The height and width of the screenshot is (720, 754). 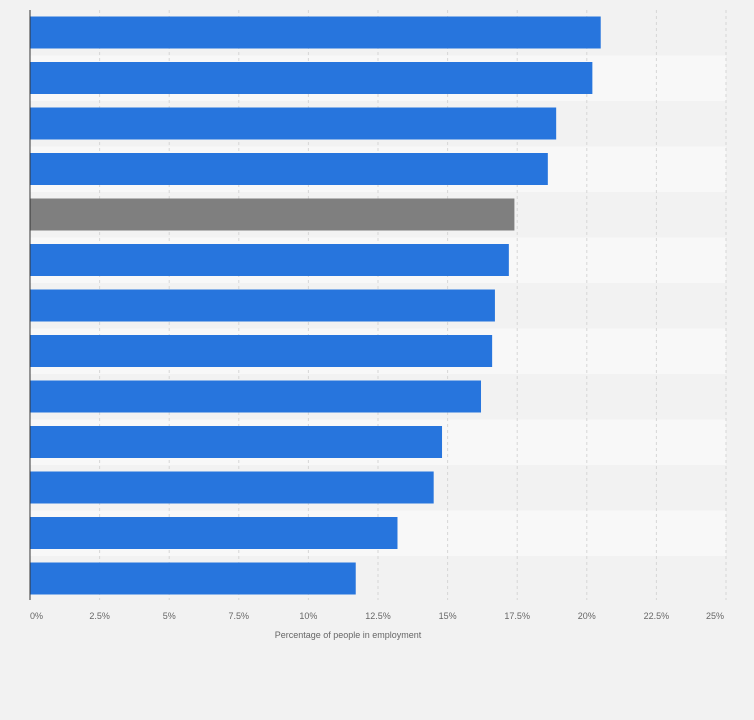 What do you see at coordinates (587, 616) in the screenshot?
I see `x-tick-label: 20%` at bounding box center [587, 616].